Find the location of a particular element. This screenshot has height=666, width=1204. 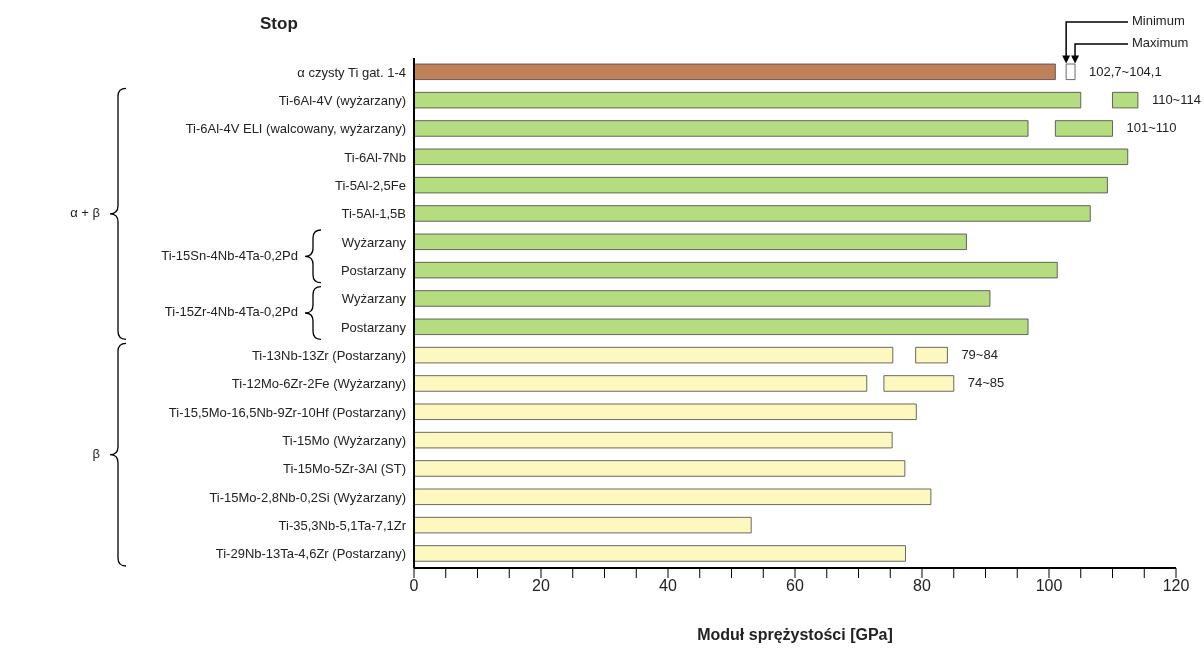

annotation: 110~114 is located at coordinates (1176, 99).